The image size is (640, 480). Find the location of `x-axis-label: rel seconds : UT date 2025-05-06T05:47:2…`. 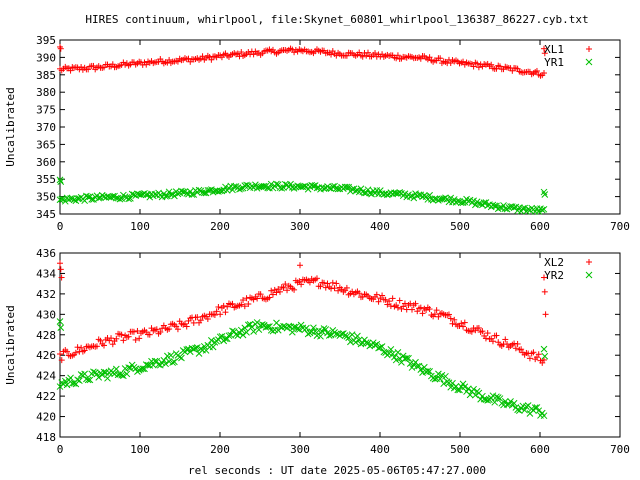

x-axis-label: rel seconds : UT date 2025-05-06T05:47:2… is located at coordinates (337, 470).